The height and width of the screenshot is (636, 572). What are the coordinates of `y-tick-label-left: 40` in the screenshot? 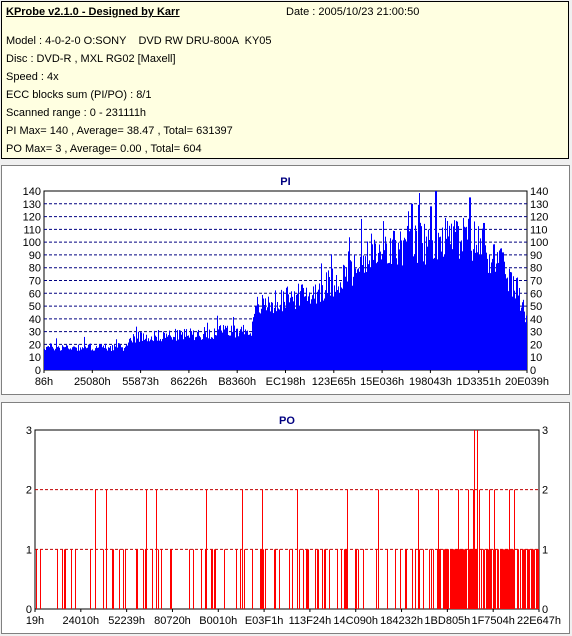 It's located at (35, 320).